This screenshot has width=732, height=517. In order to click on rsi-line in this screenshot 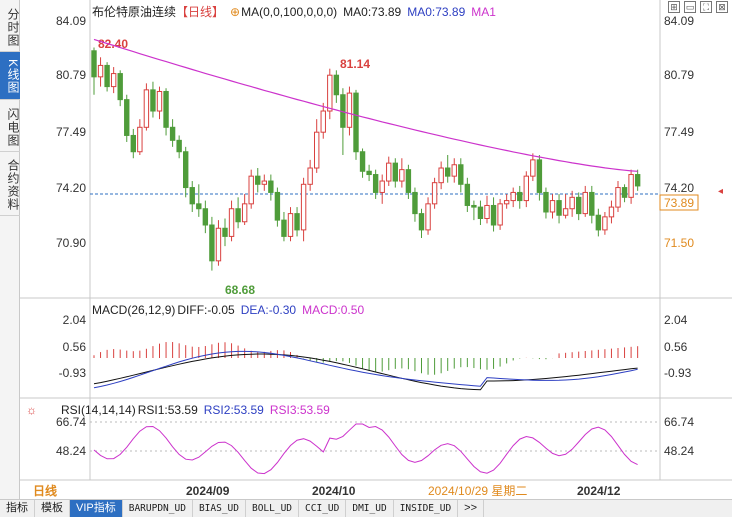, I will do `click(365, 449)`.